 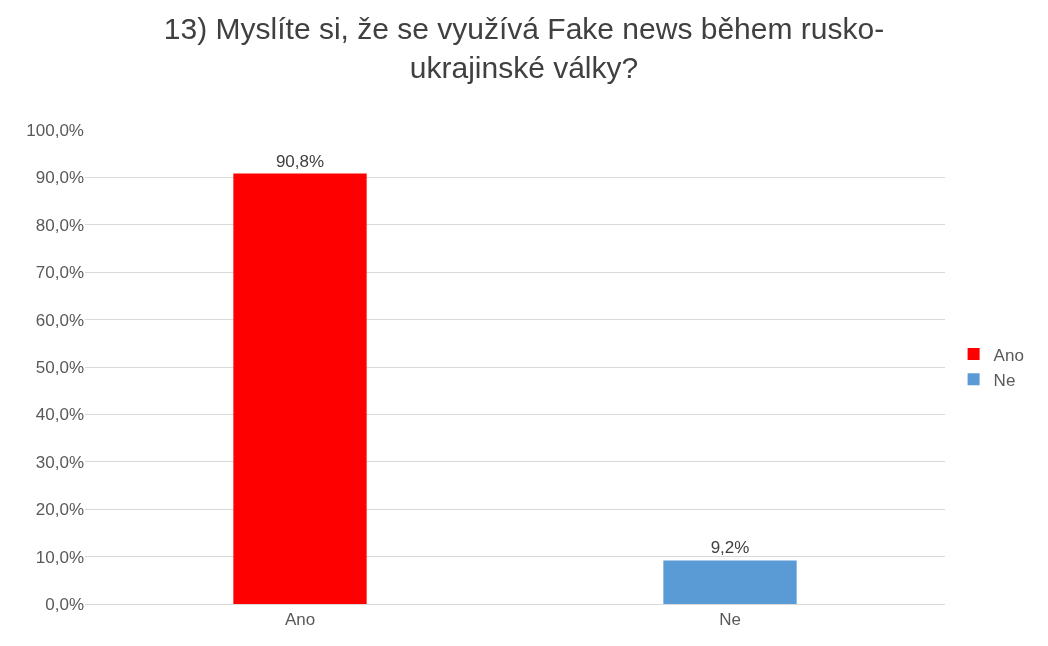 I want to click on y-tick-label: 70,0%, so click(x=59, y=273).